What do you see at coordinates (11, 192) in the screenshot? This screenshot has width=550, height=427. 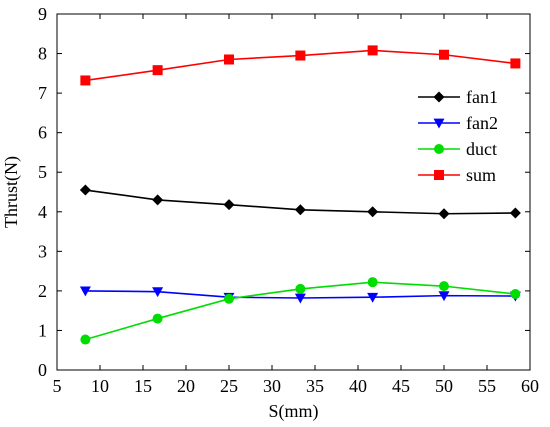 I see `y-axis-label: Thrust(N)` at bounding box center [11, 192].